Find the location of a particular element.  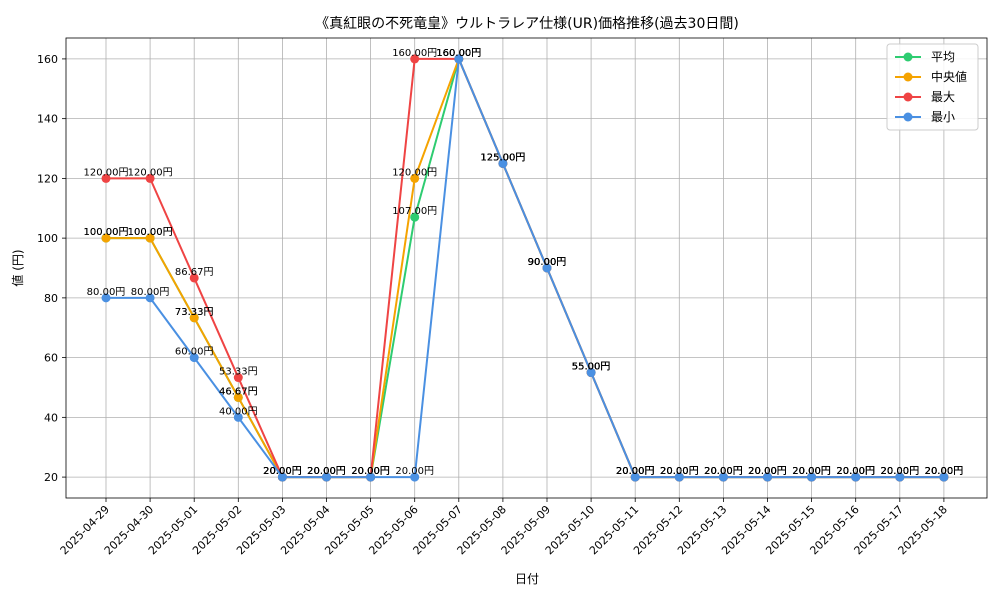

data-label: 90.00円 is located at coordinates (547, 262).